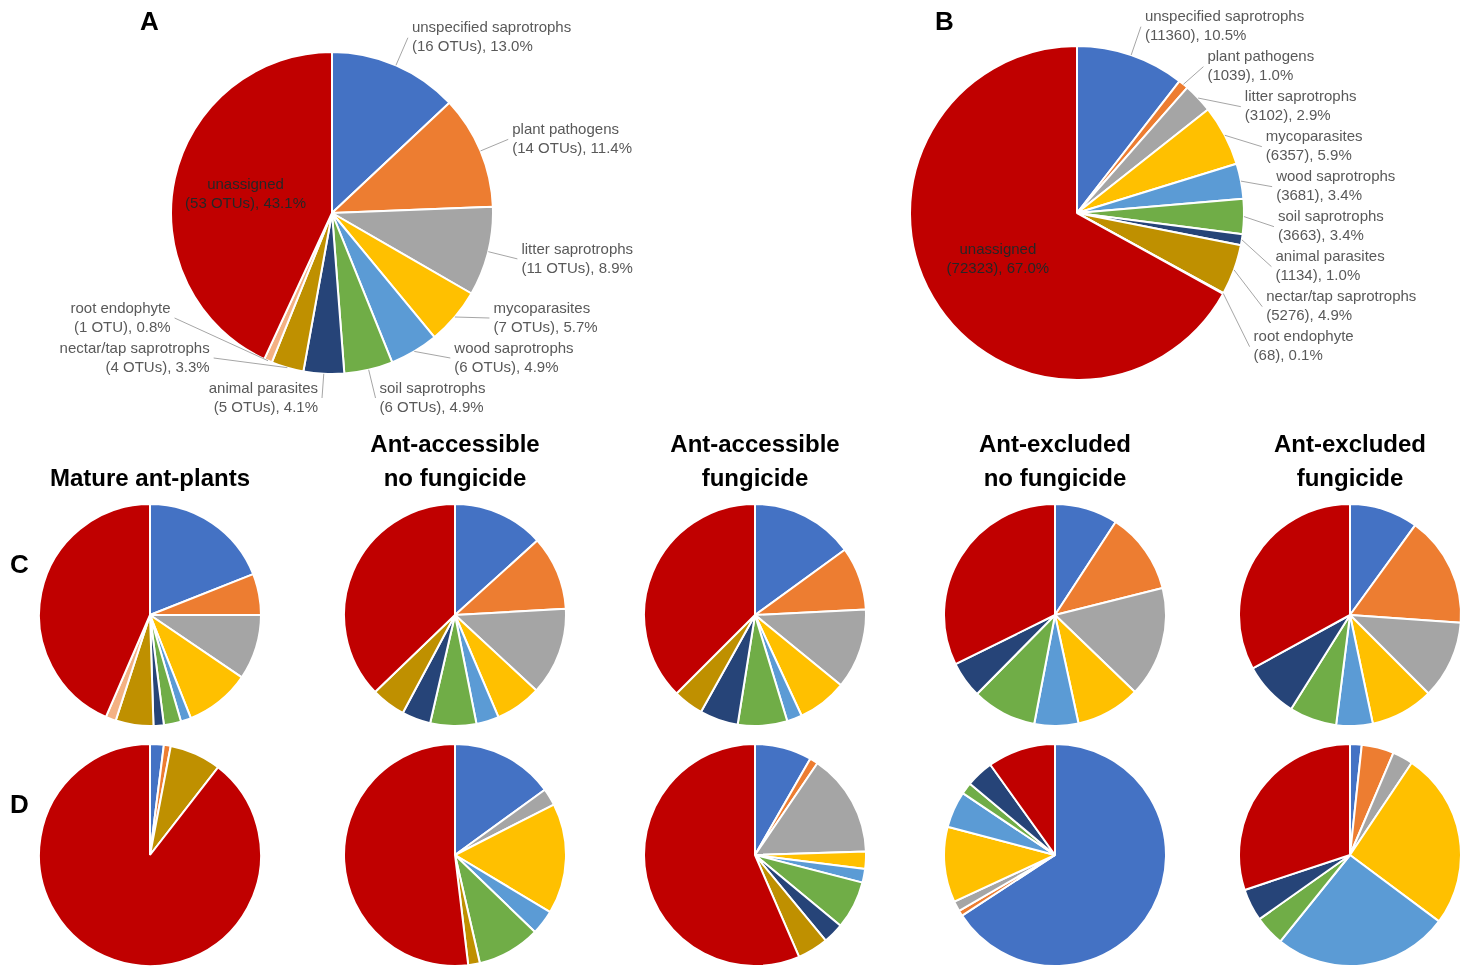  I want to click on chart-title: Ant-excluded no fungicide, so click(1055, 461).